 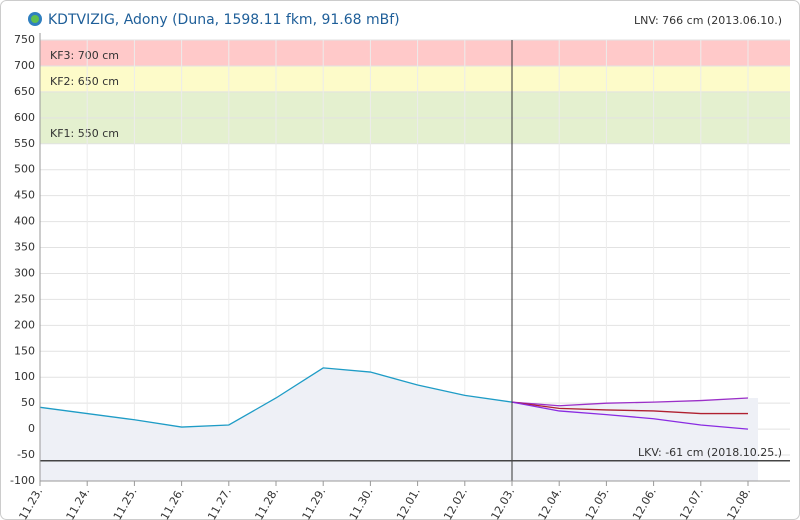 I want to click on y-tick-label: 700, so click(x=24, y=65).